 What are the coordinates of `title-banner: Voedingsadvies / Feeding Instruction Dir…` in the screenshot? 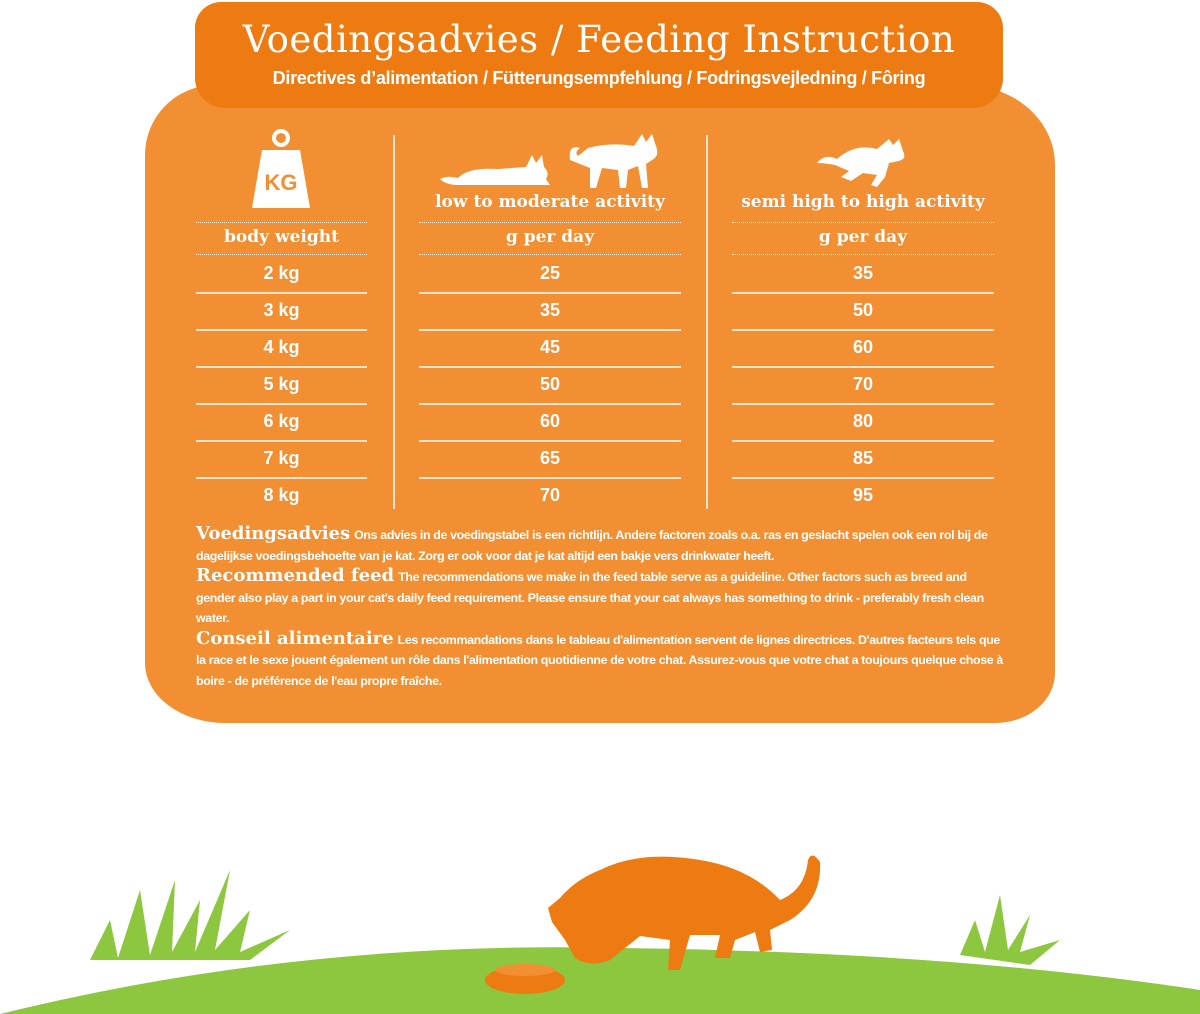 It's located at (599, 55).